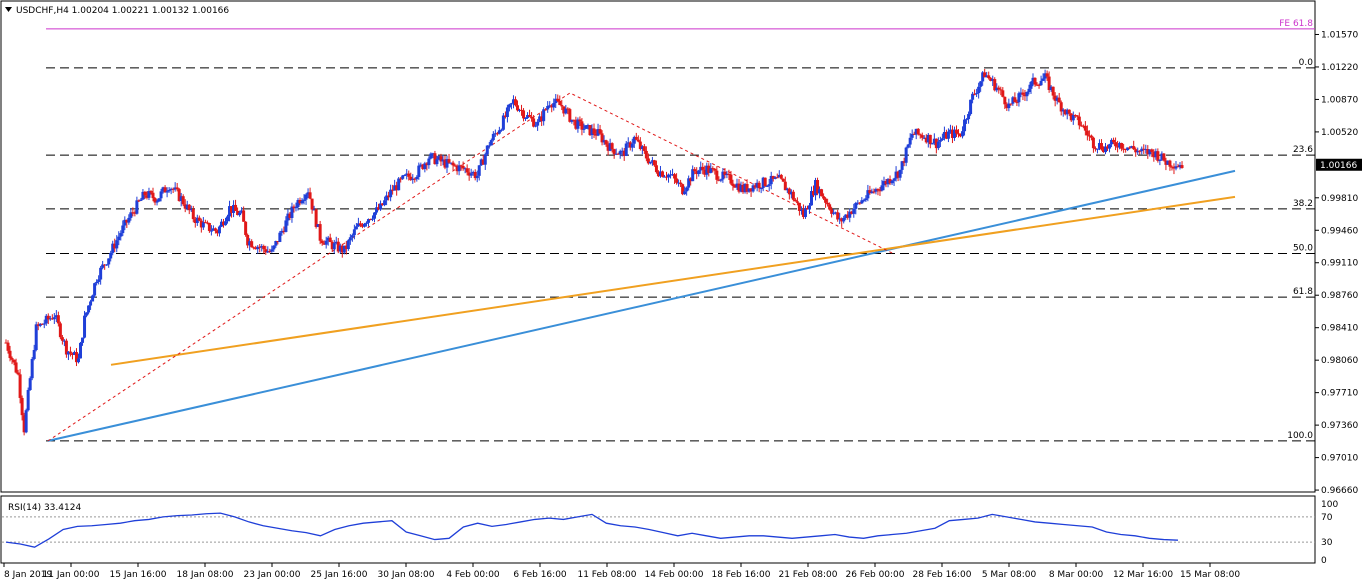 The height and width of the screenshot is (584, 1362). Describe the element at coordinates (1329, 505) in the screenshot. I see `rsi-tick-label: 100` at that location.